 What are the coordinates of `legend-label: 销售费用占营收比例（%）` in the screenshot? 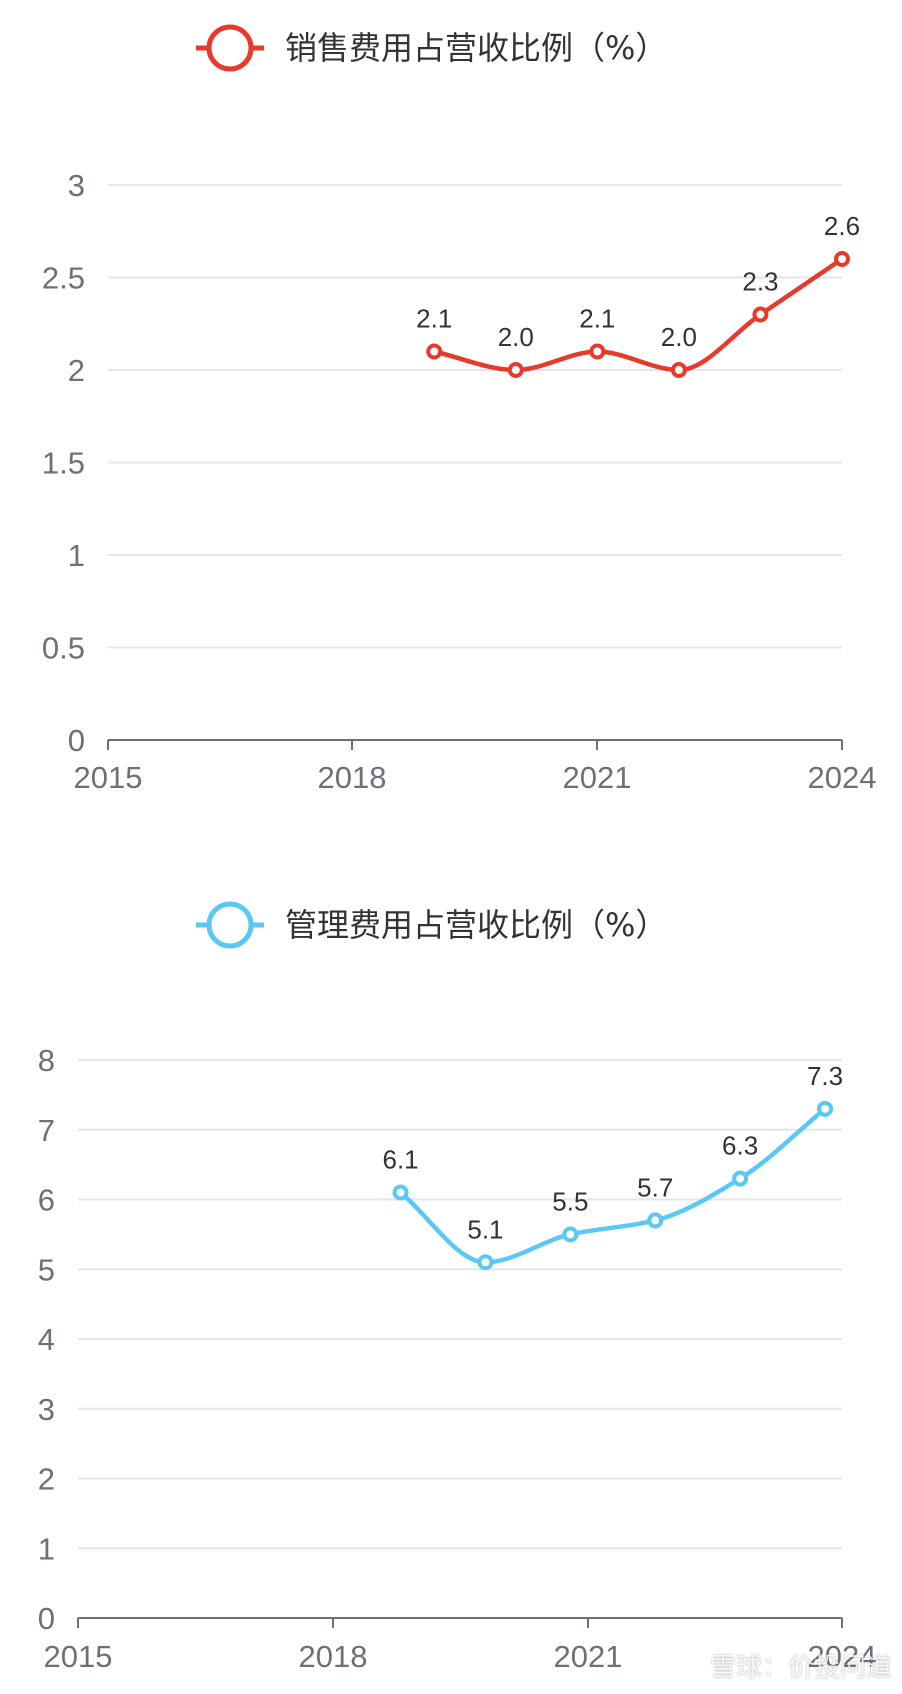 It's located at (476, 48).